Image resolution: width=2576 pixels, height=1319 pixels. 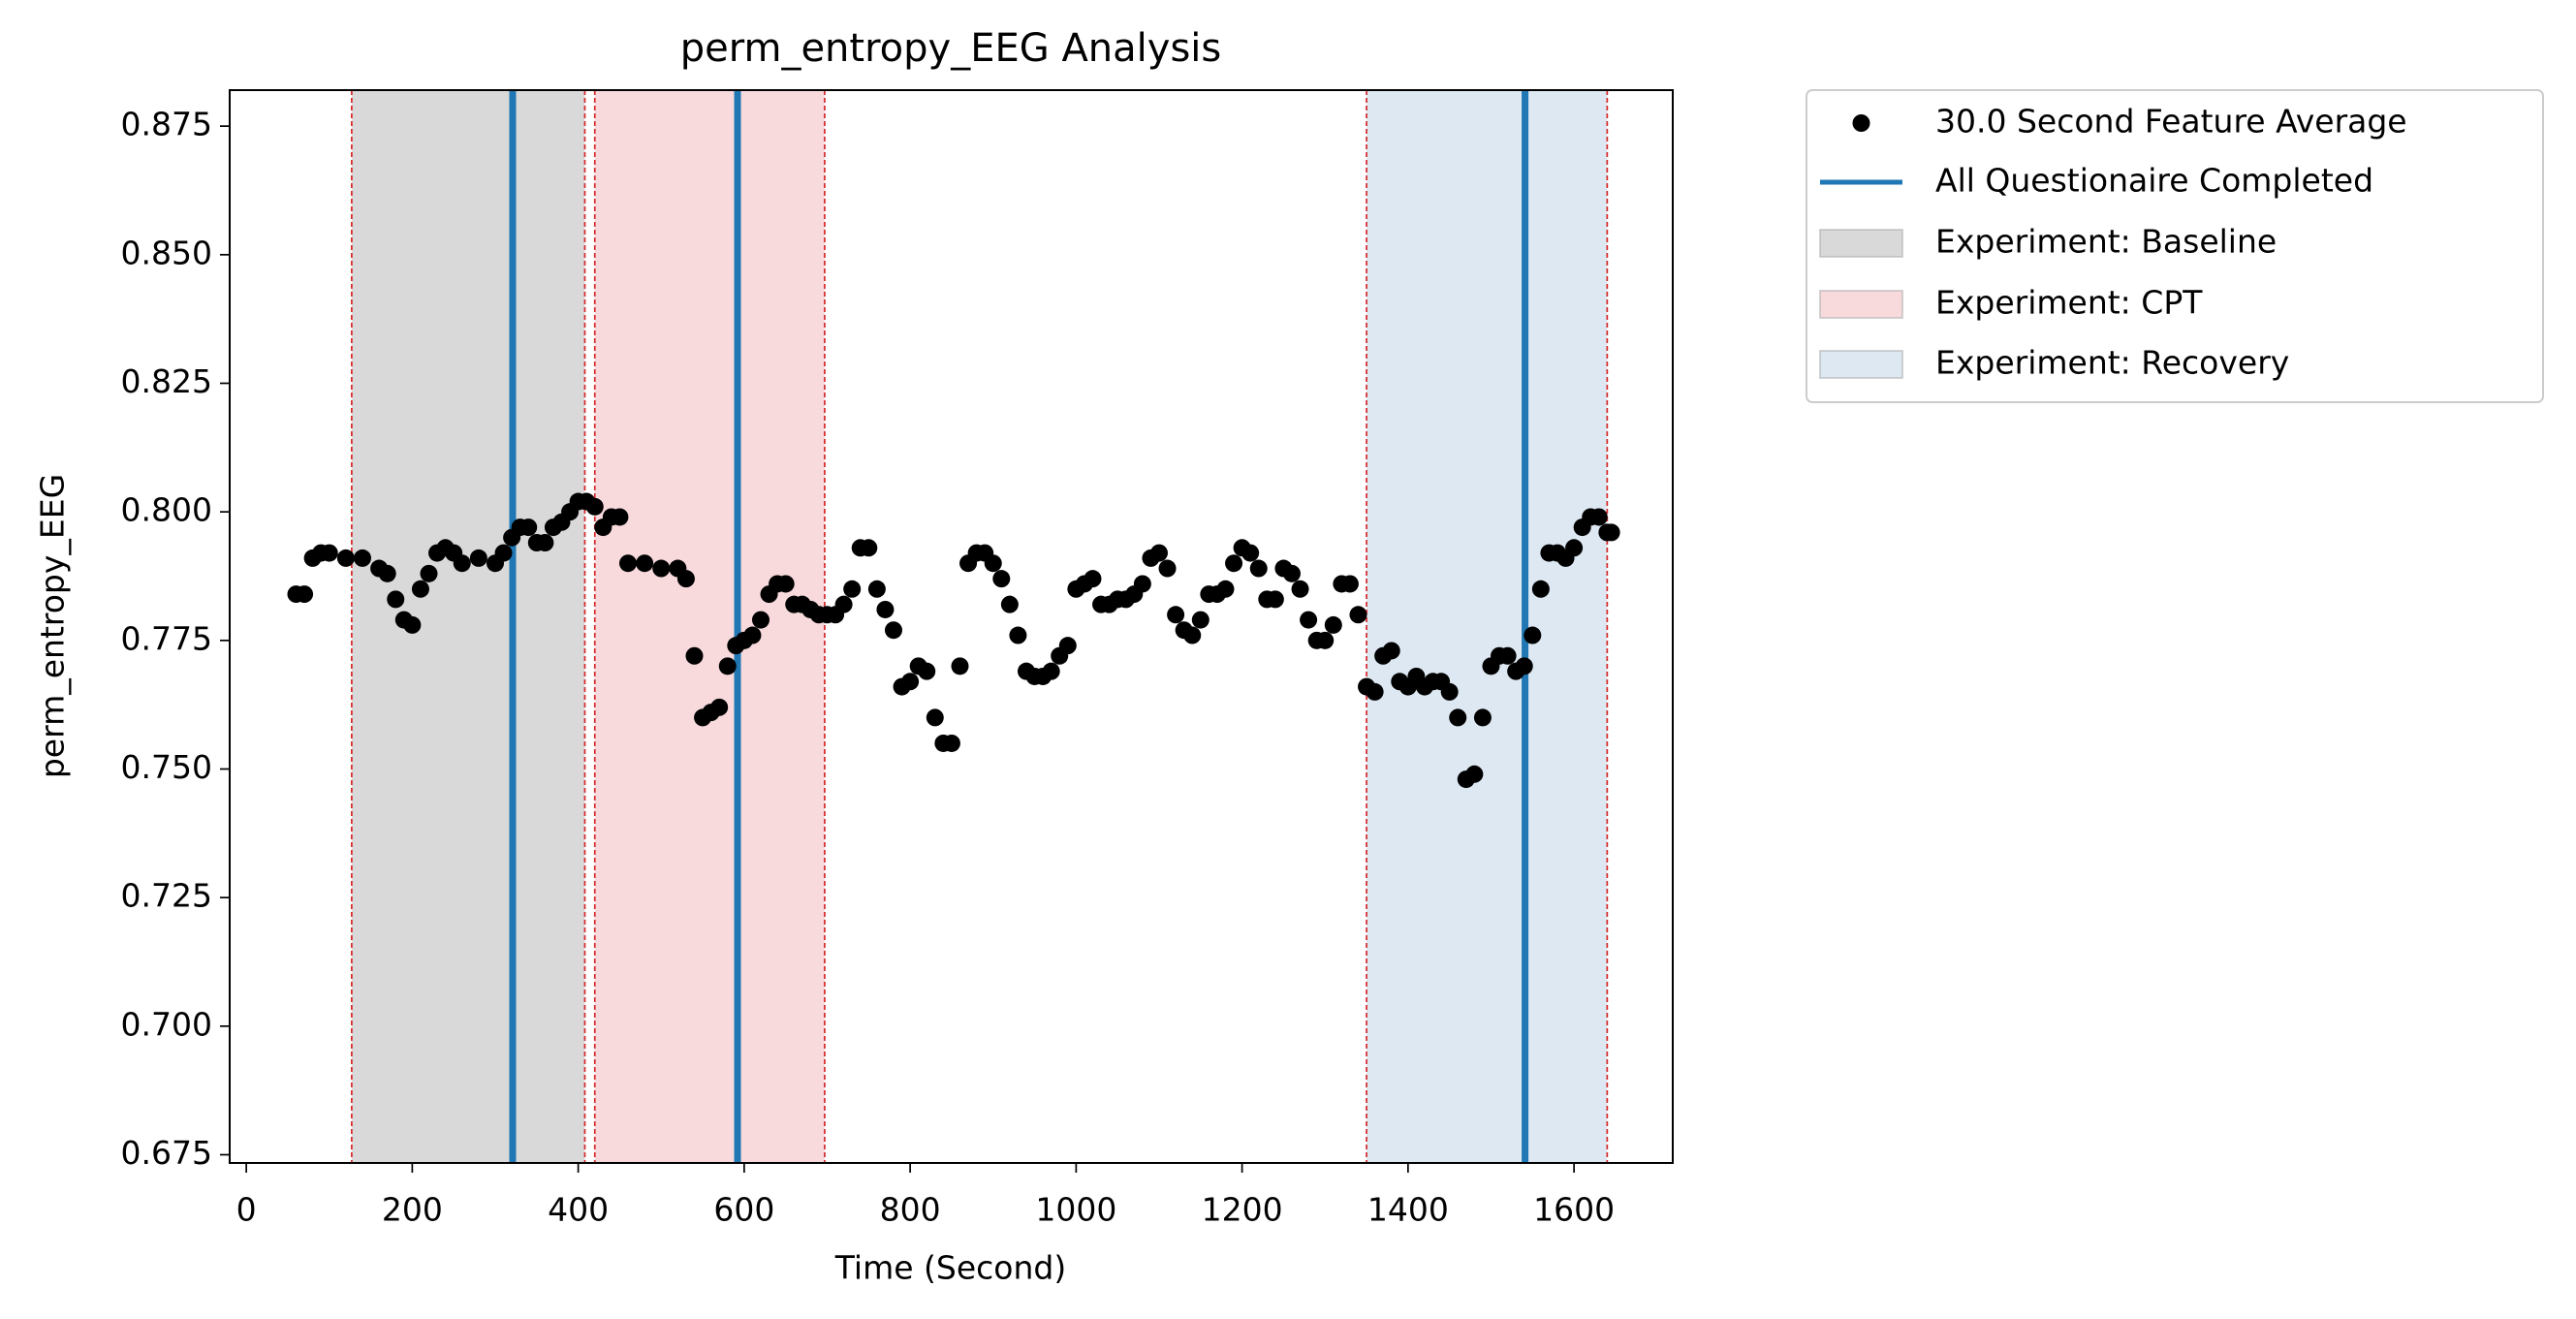 I want to click on legend-box, so click(x=2175, y=246).